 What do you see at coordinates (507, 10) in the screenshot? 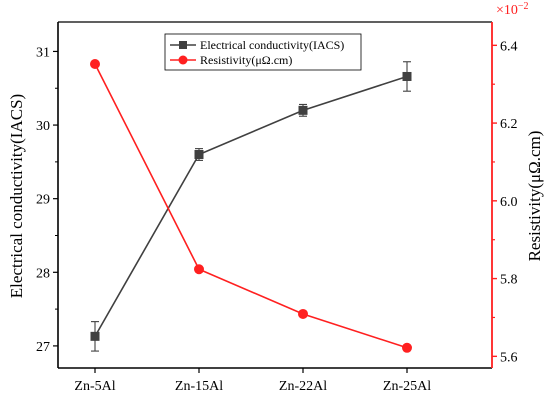
I see `multiplier-base: ×10` at bounding box center [507, 10].